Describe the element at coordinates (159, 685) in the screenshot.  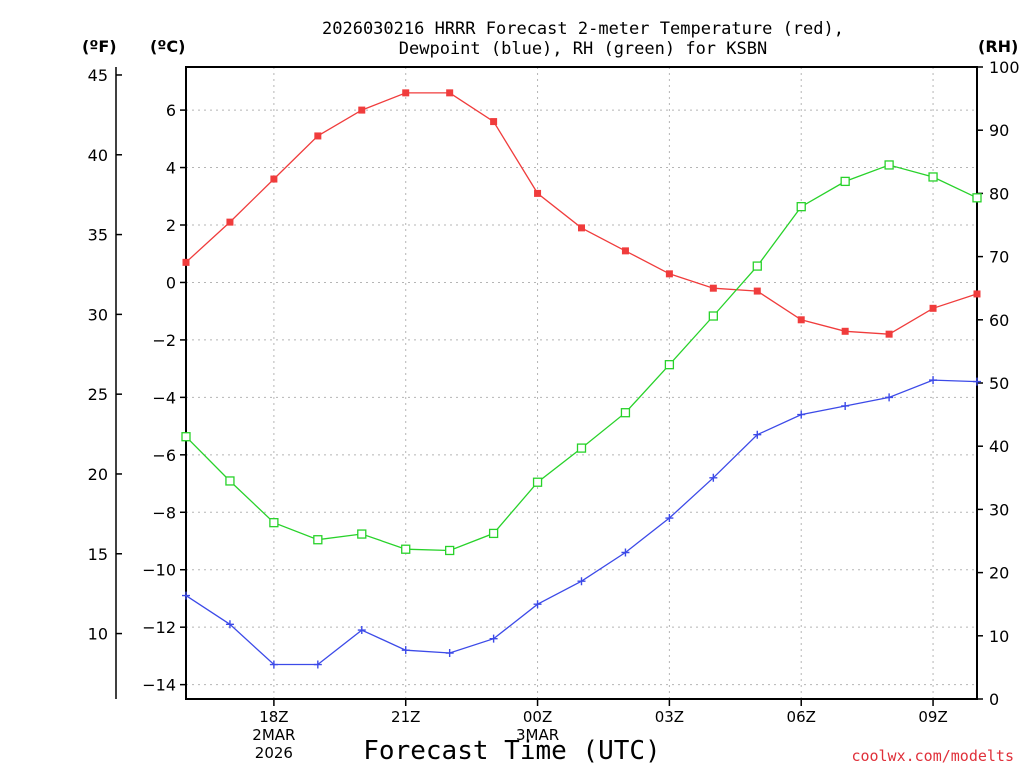
I see `celsius-tick-label: −14` at that location.